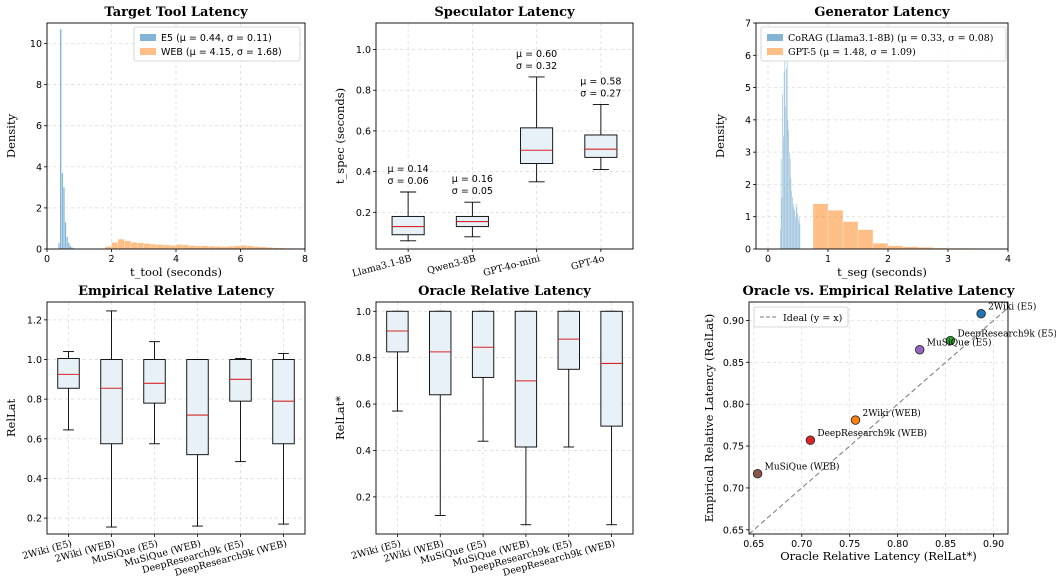 Image resolution: width=1056 pixels, height=582 pixels. Describe the element at coordinates (748, 24) in the screenshot. I see `y-tick-label: 7` at that location.